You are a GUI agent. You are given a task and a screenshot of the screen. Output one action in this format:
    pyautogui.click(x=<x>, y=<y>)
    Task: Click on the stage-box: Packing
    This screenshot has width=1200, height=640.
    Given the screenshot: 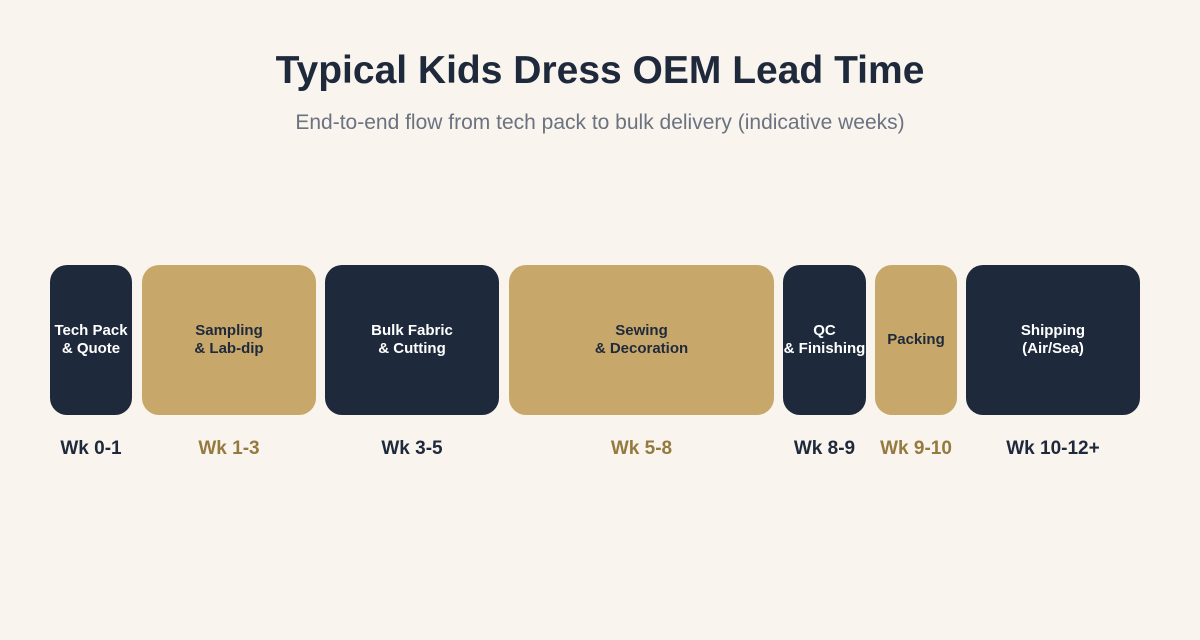 What is the action you would take?
    pyautogui.click(x=916, y=340)
    